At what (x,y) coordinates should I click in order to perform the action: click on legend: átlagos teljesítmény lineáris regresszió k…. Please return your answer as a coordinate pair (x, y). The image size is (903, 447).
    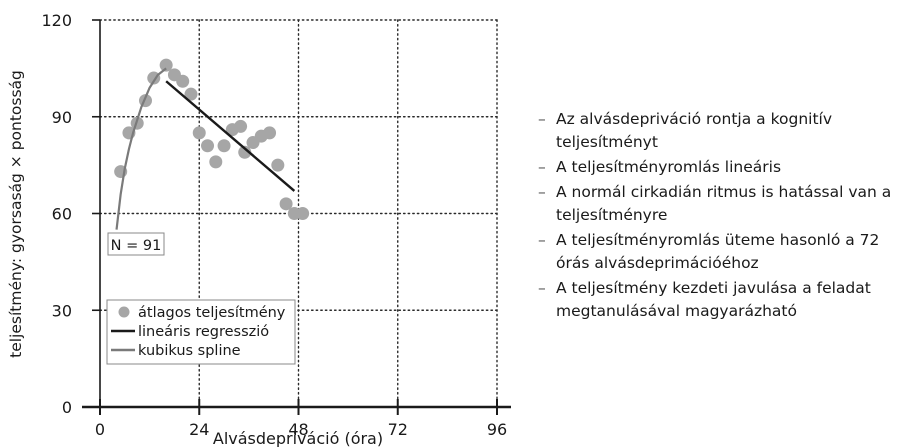
    Looking at the image, I should click on (201, 332).